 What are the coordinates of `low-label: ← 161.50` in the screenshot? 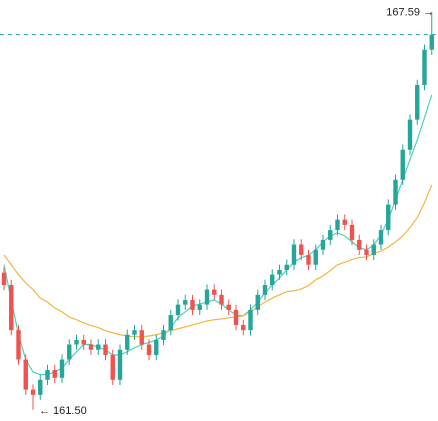 It's located at (63, 411).